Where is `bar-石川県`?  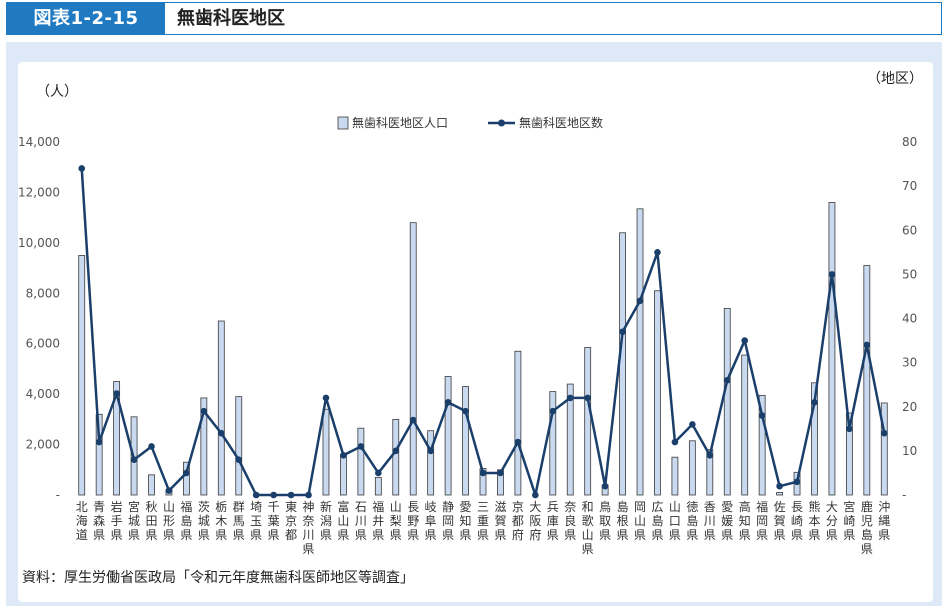 bar-石川県 is located at coordinates (361, 461).